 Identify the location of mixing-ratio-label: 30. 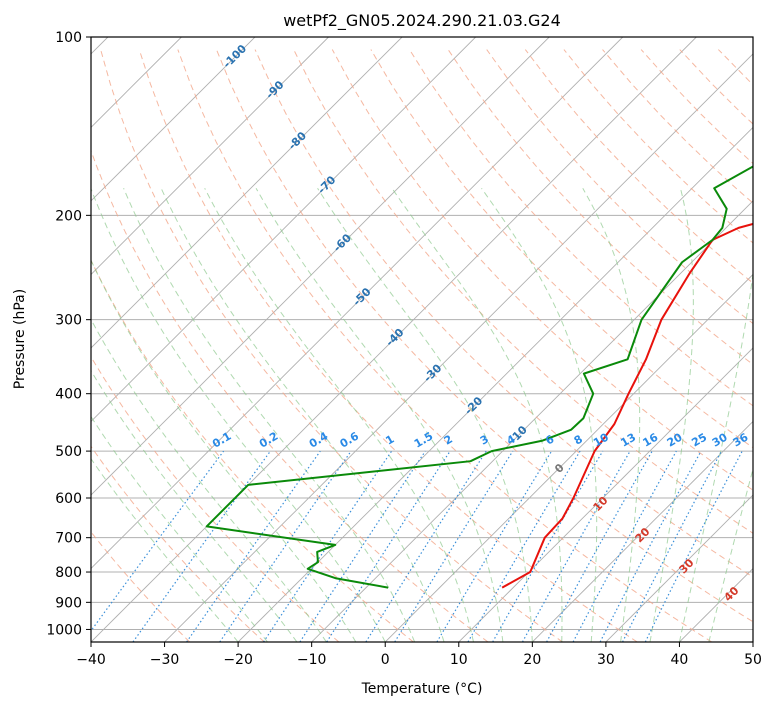
(720, 439).